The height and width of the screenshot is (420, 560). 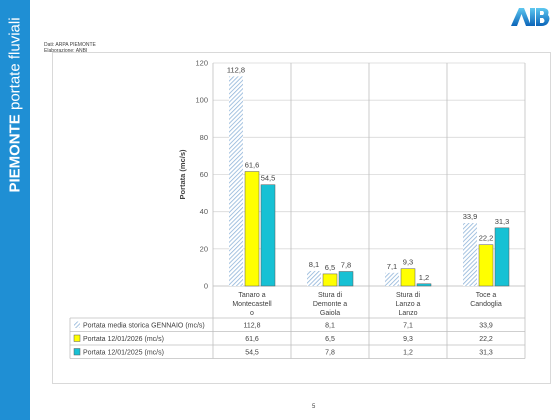 I want to click on legend-label: Portata 12/01/2025 (mc/s), so click(x=123, y=353).